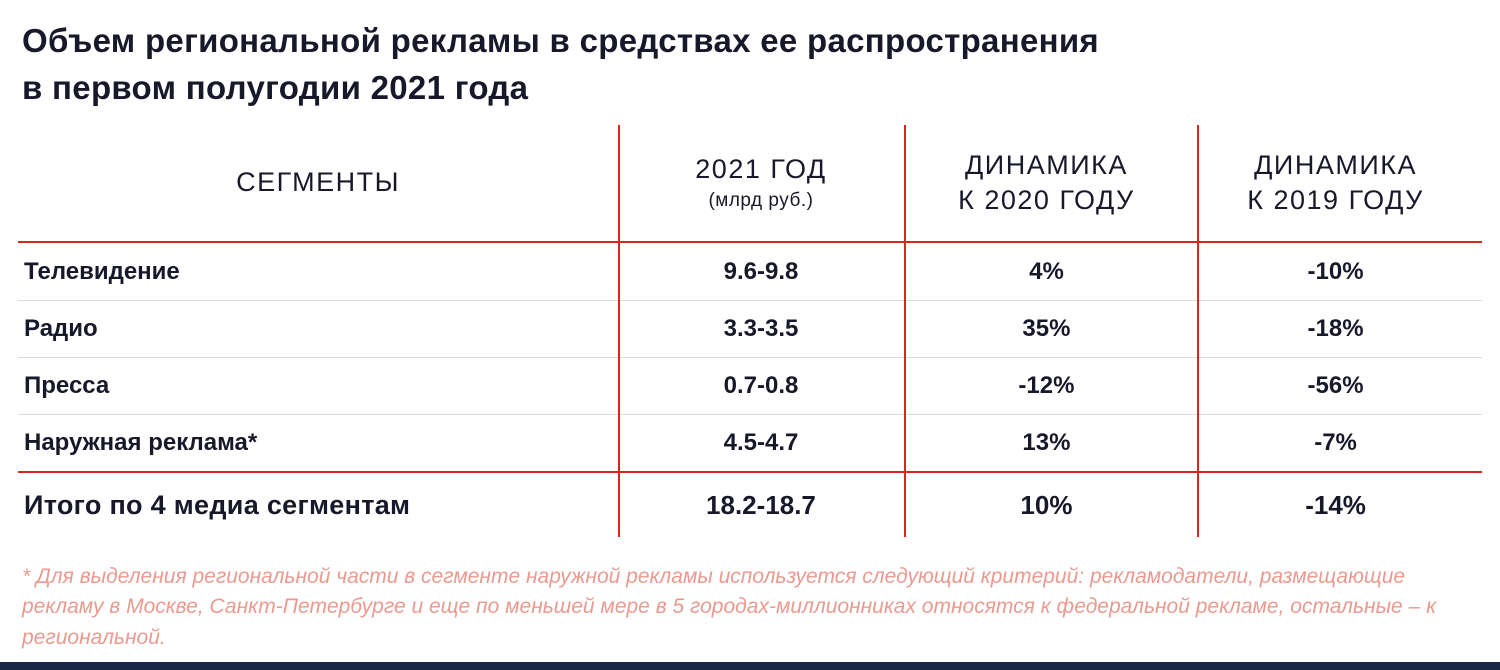 This screenshot has width=1500, height=670. Describe the element at coordinates (1046, 385) in the screenshot. I see `dynamics-2020-cell: -12%` at that location.